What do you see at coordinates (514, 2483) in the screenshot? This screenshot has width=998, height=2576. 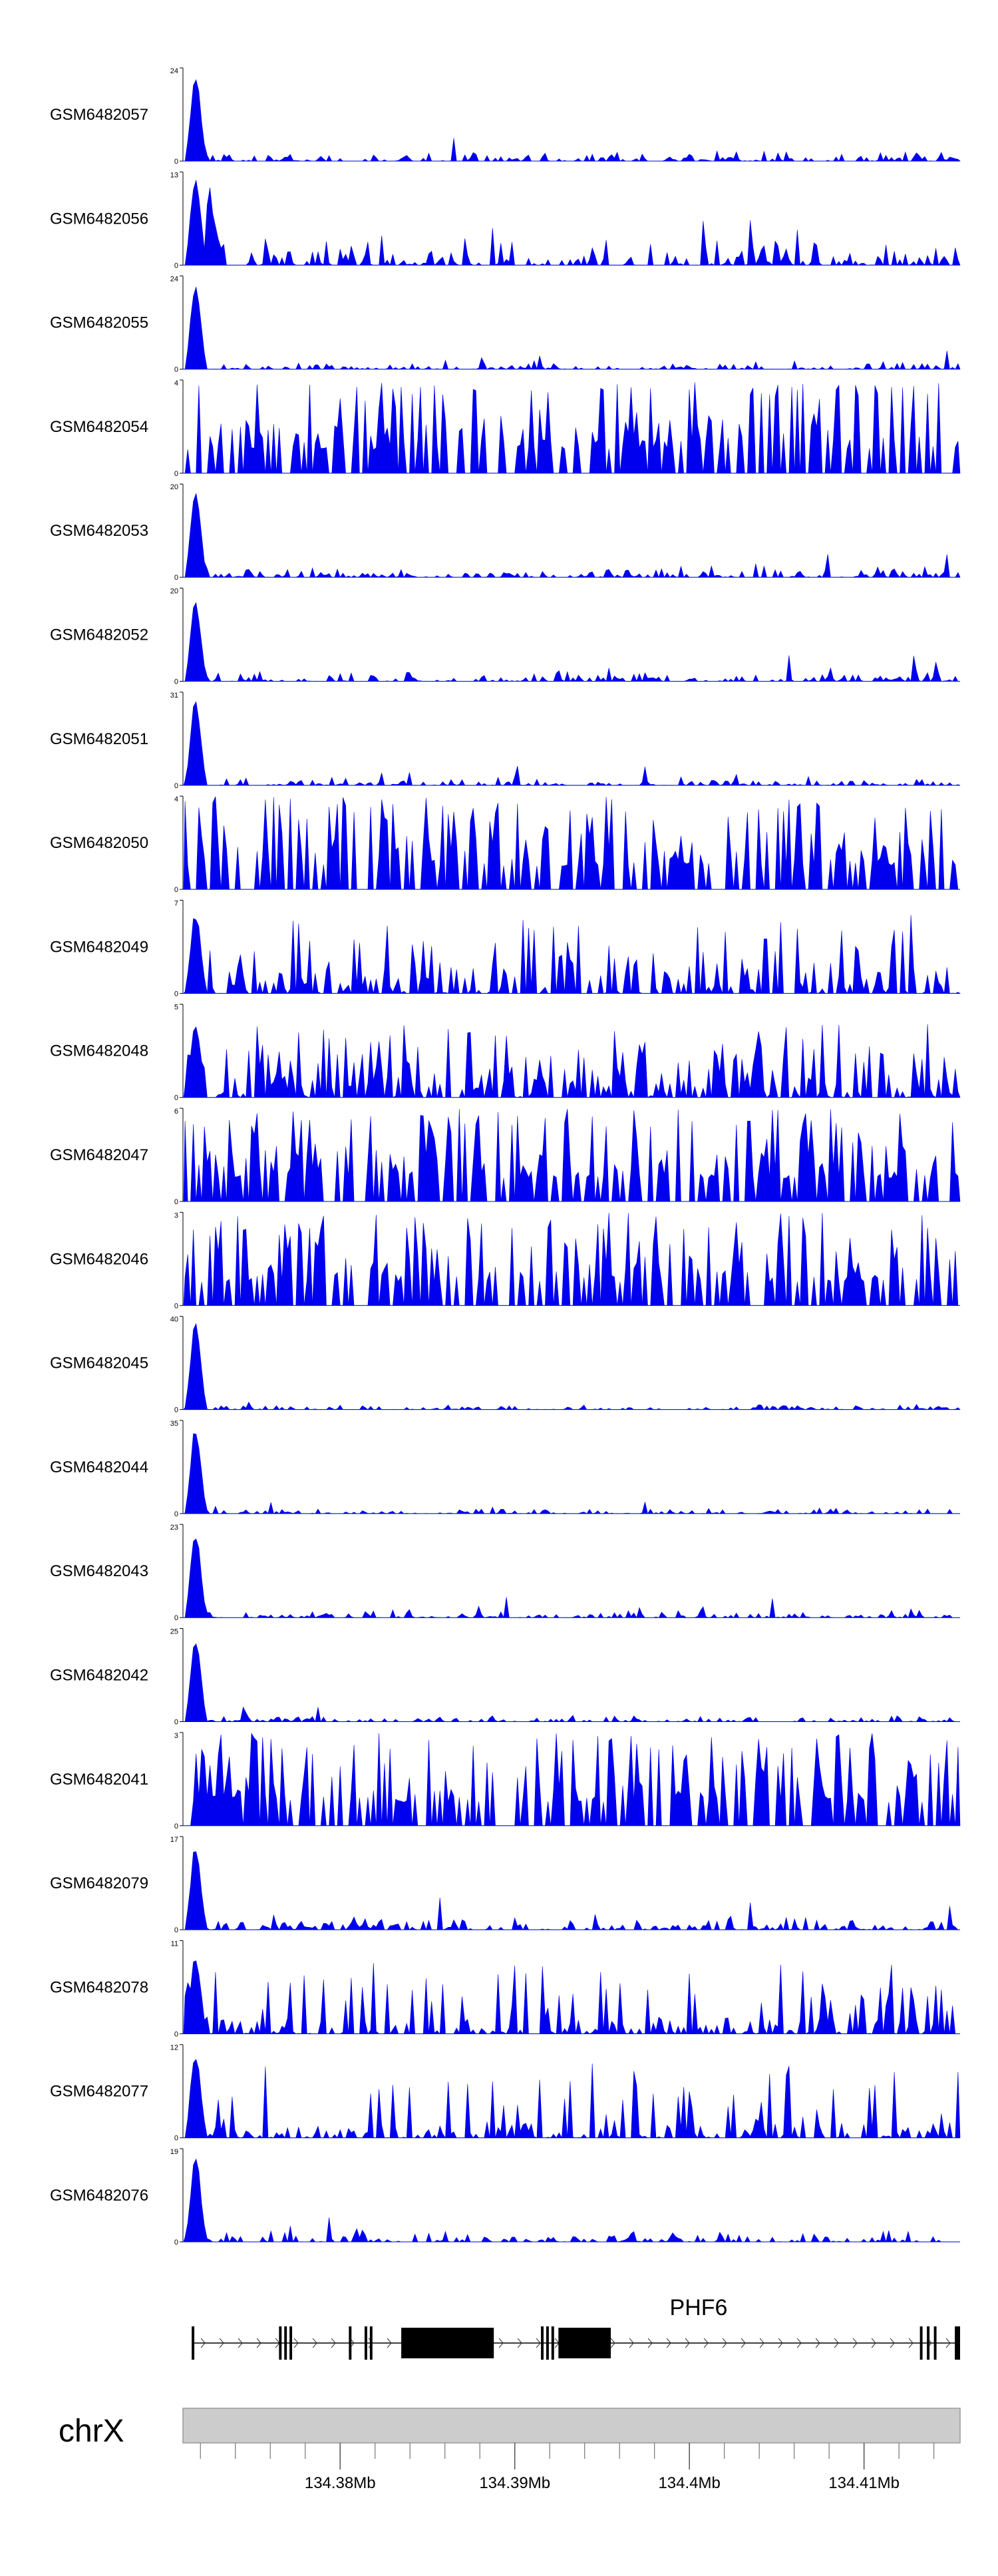 I see `axis-tick-label: 134.39Mb` at bounding box center [514, 2483].